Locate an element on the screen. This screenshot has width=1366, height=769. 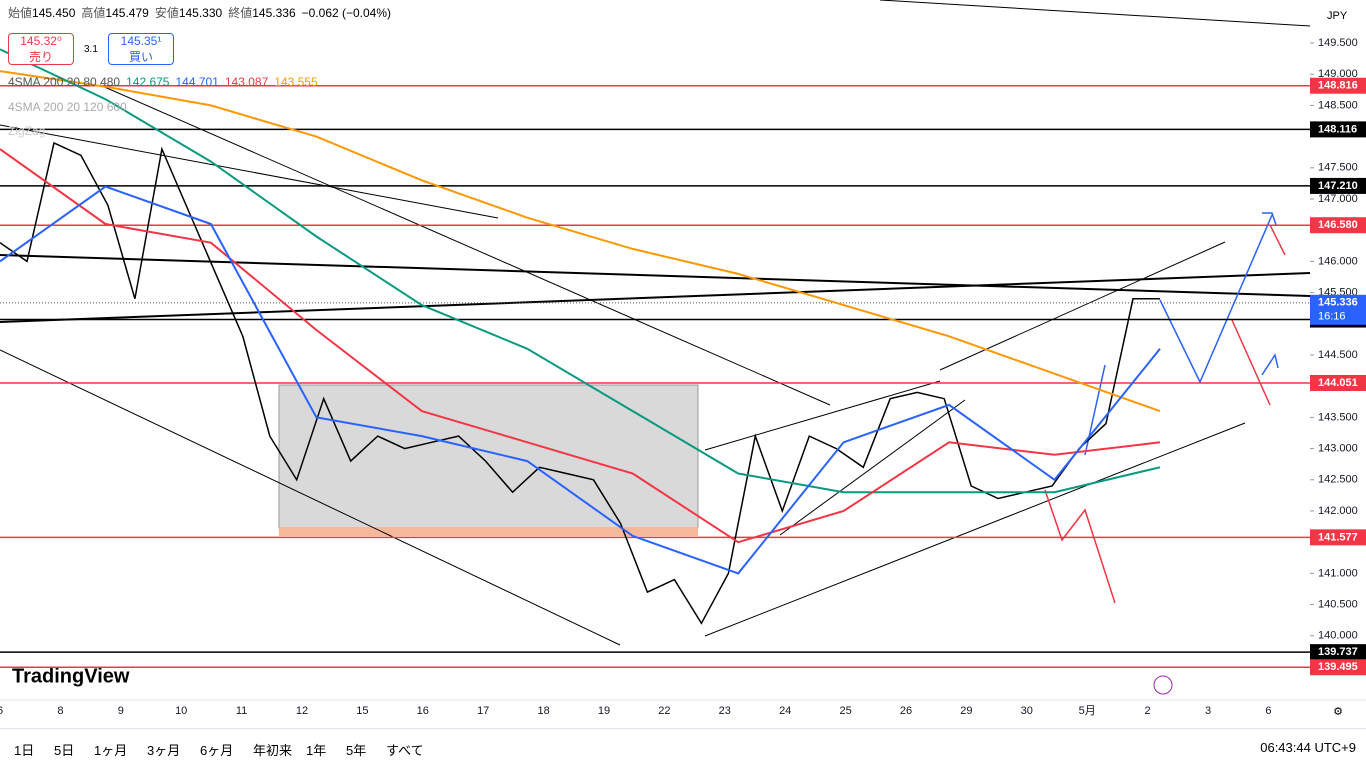
x-tick-label: 30 is located at coordinates (1027, 711).